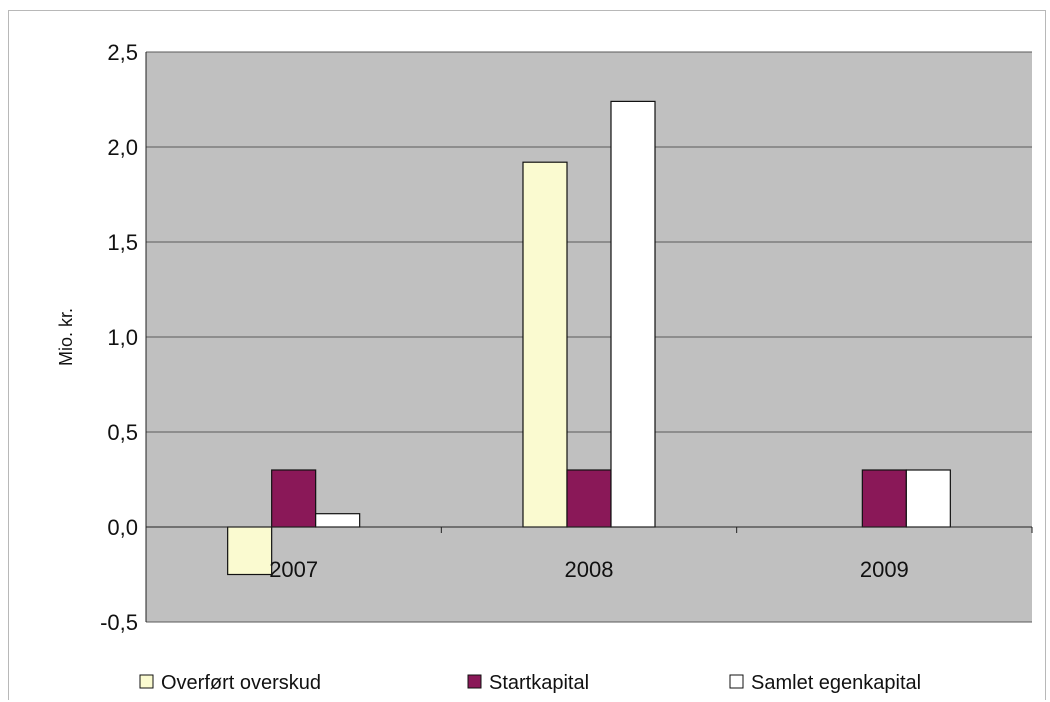  Describe the element at coordinates (293, 569) in the screenshot. I see `x-tick-label: 2007` at that location.